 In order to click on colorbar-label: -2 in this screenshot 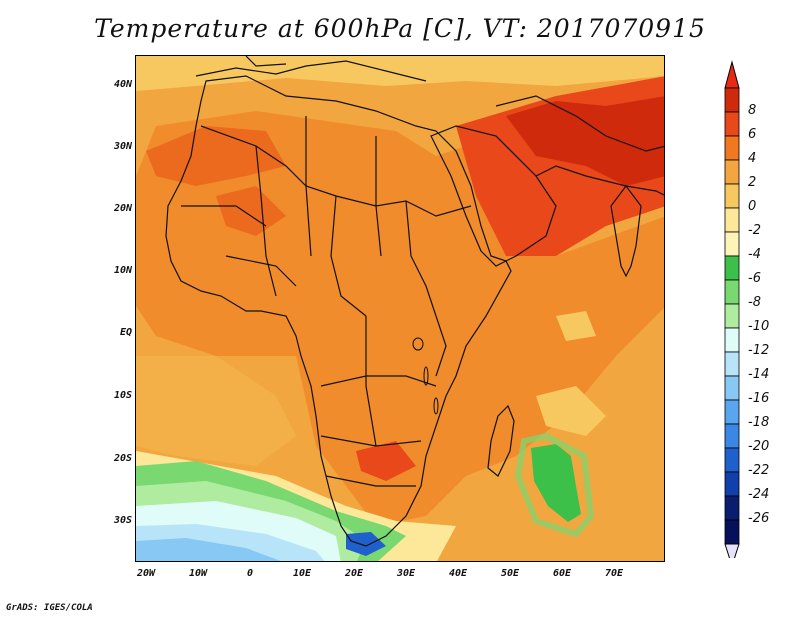, I will do `click(754, 230)`.